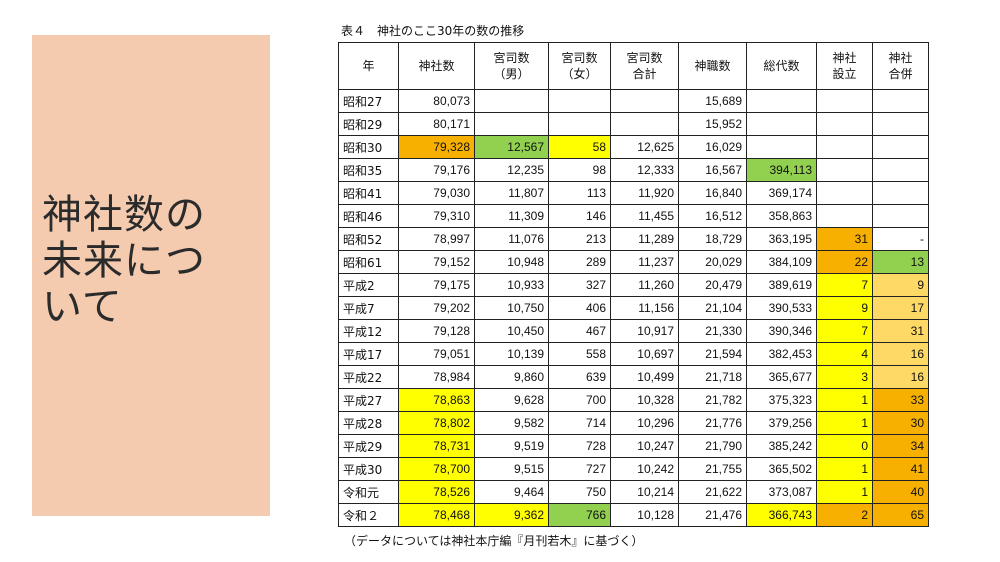 The width and height of the screenshot is (1000, 562). What do you see at coordinates (712, 101) in the screenshot?
I see `value-cell: 15,689` at bounding box center [712, 101].